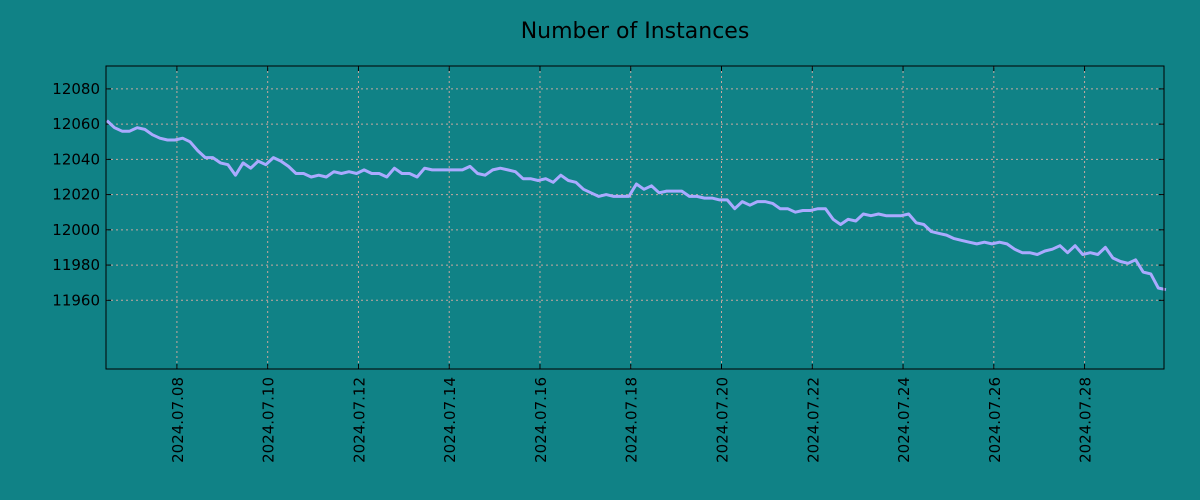 The image size is (1200, 500). I want to click on y-tick-label: 12000, so click(76, 230).